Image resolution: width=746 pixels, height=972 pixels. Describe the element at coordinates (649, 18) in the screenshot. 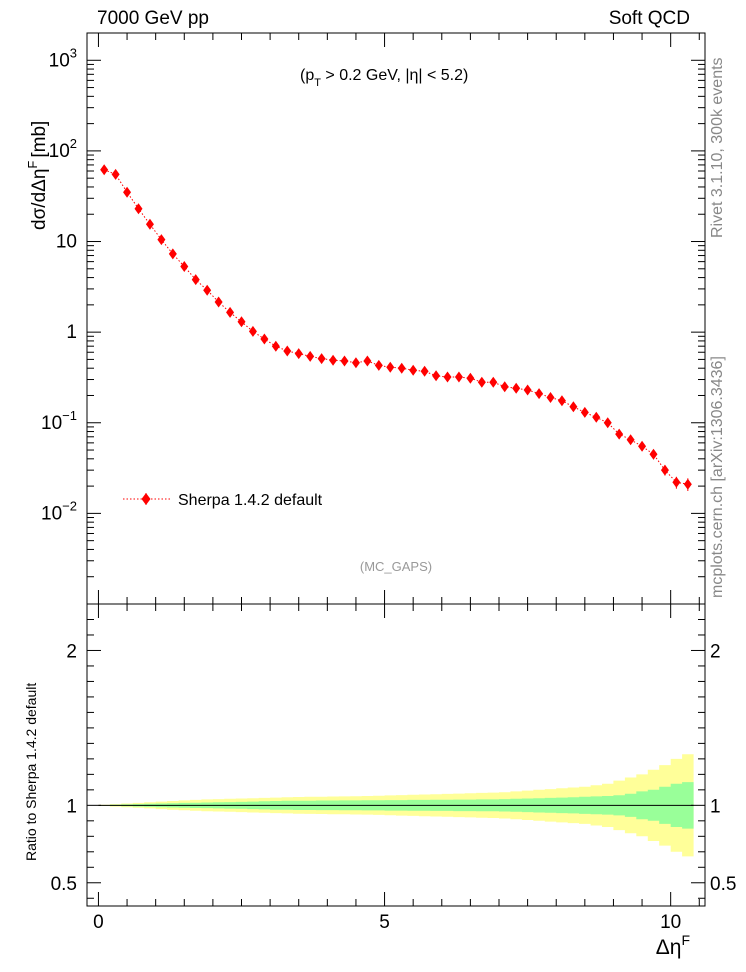

I see `header-right-label: Soft QCD` at that location.